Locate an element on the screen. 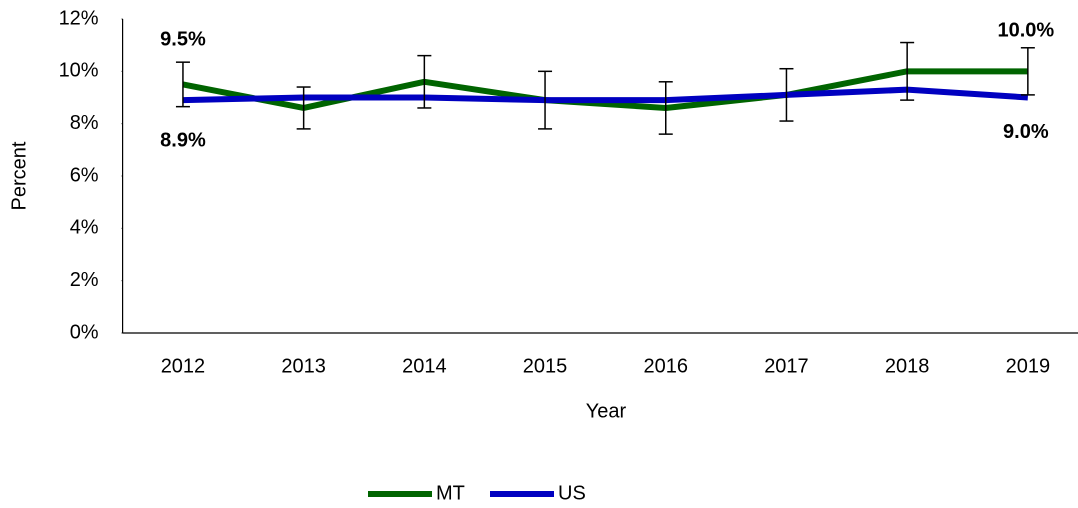  x-tick-label: 2018 is located at coordinates (907, 366).